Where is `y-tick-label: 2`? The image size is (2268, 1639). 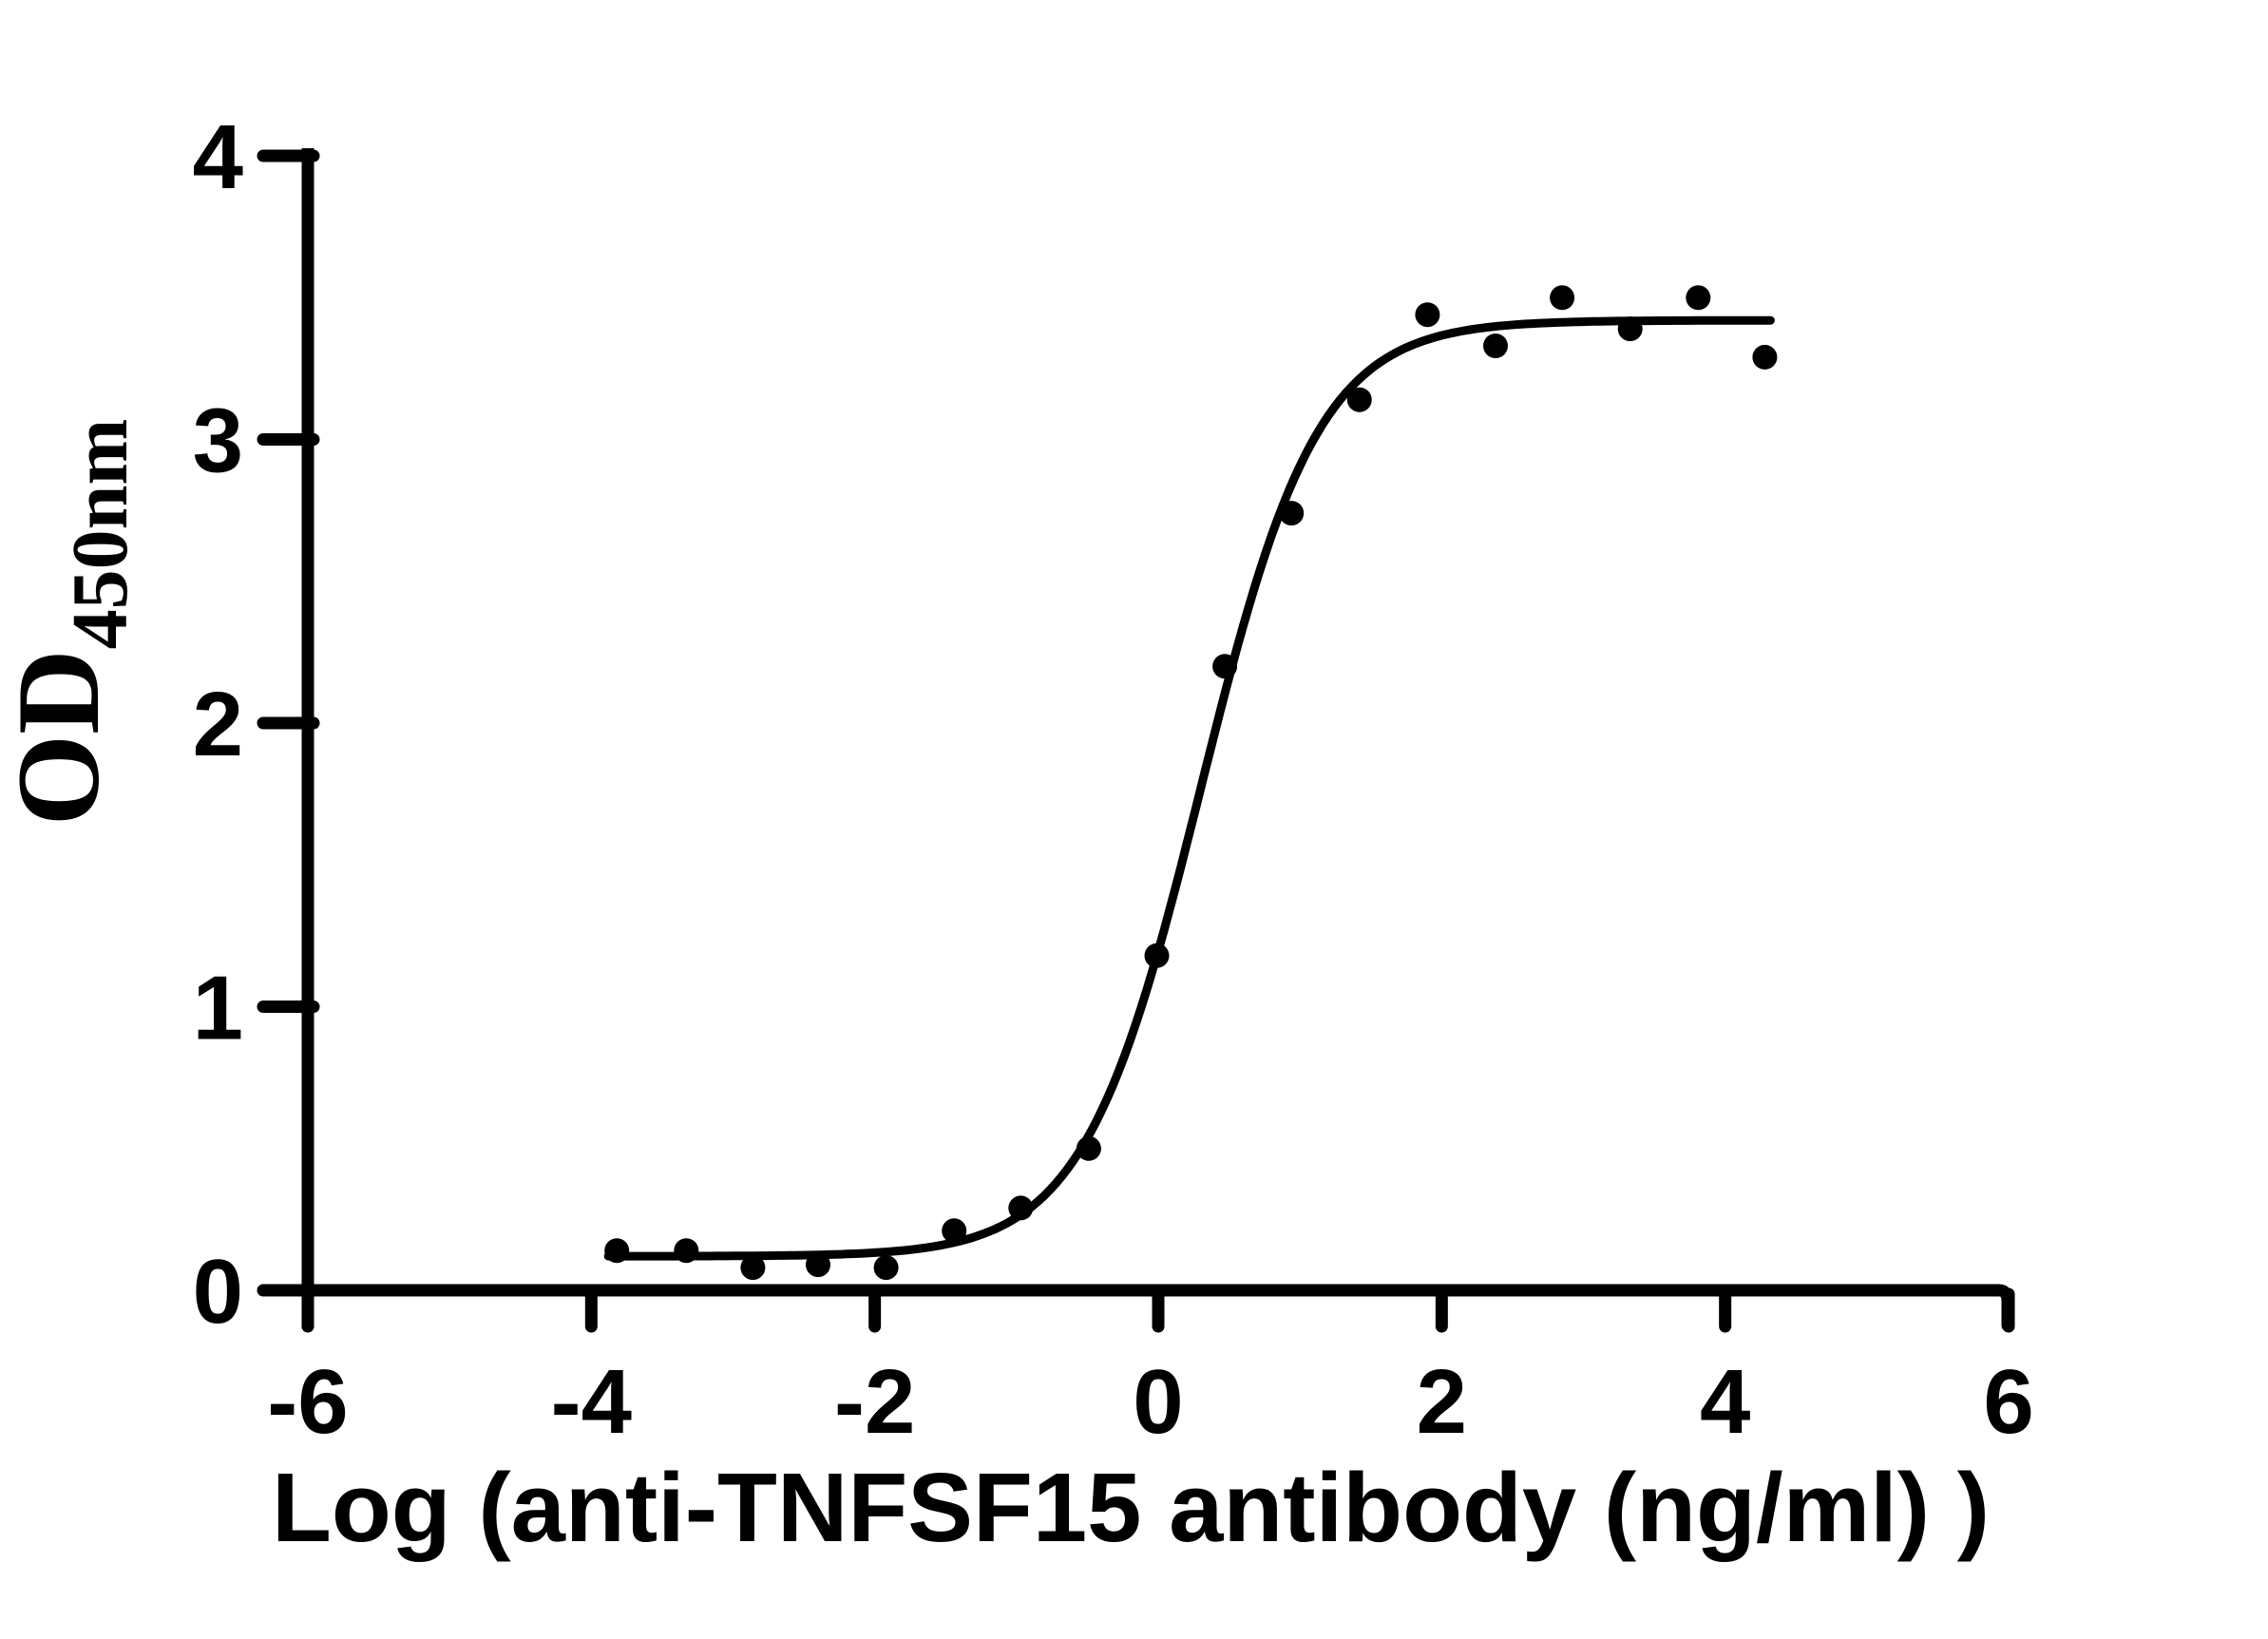
y-tick-label: 2 is located at coordinates (218, 724).